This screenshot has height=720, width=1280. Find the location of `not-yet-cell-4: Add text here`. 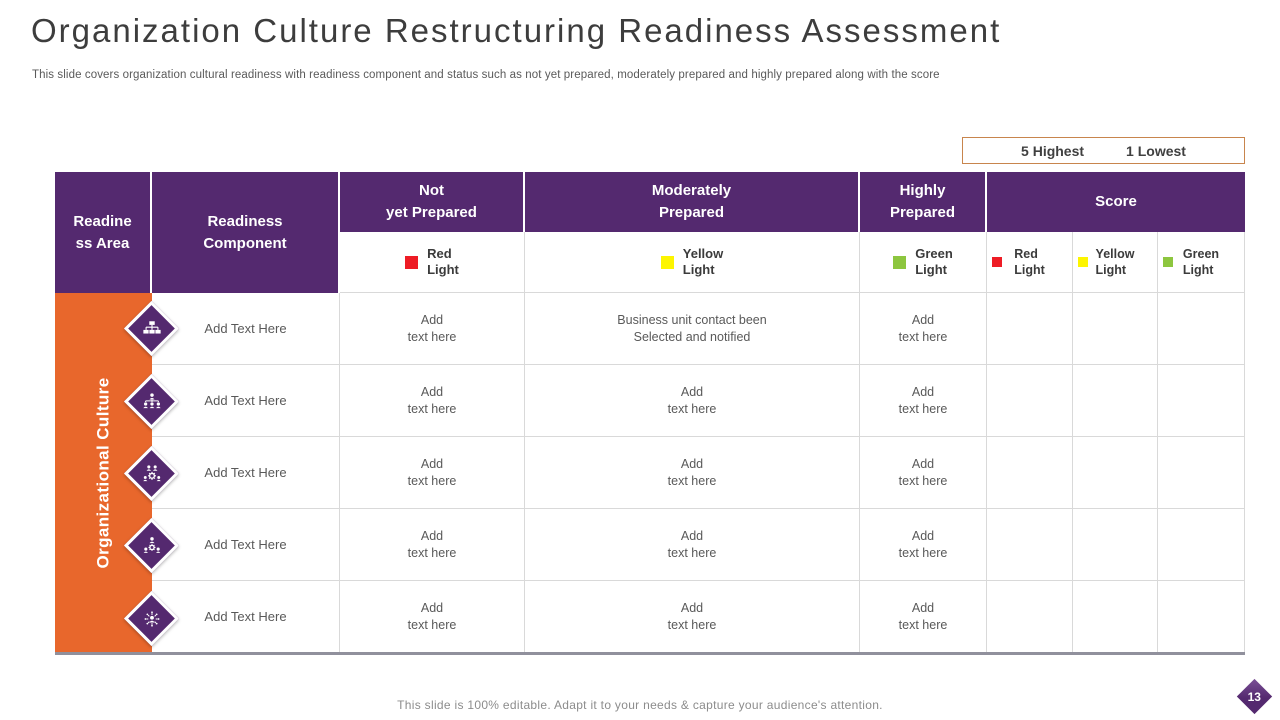

not-yet-cell-4: Add text here is located at coordinates (432, 545).